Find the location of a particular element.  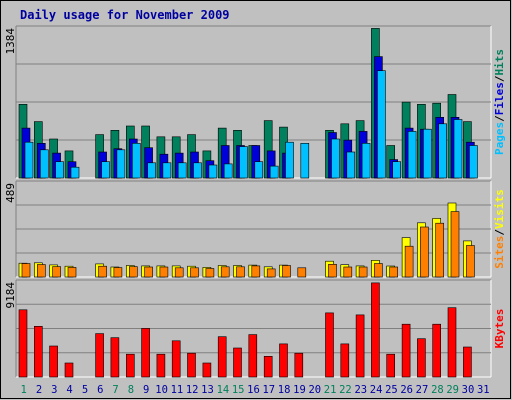

day-label-23: 23 is located at coordinates (360, 390).